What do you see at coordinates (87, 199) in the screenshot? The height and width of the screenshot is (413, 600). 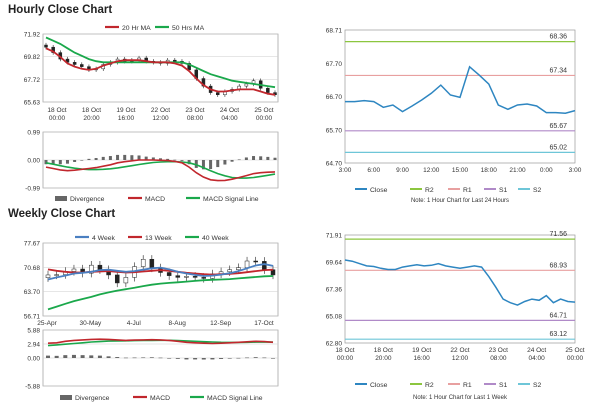 I see `hourly-legend-divergence-label: Divergence` at bounding box center [87, 199].